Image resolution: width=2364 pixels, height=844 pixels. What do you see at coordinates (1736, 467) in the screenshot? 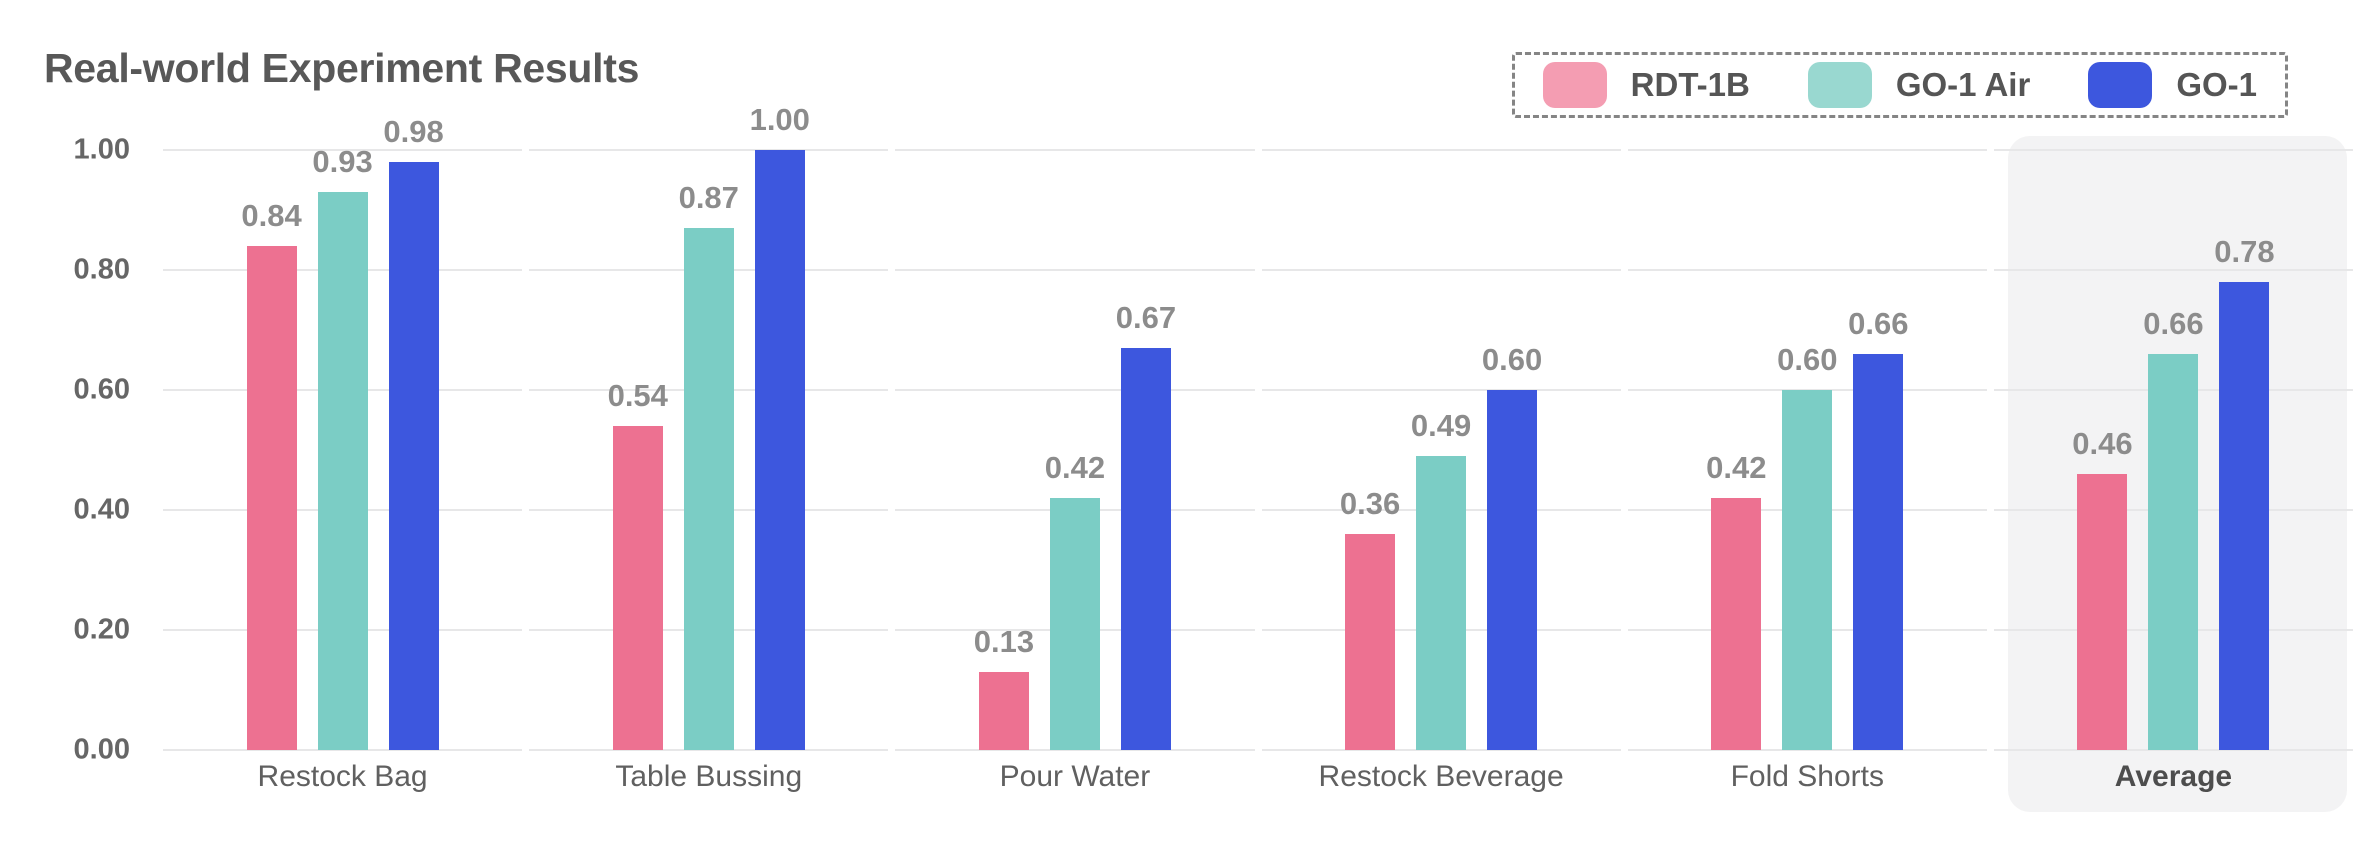
I see `bar-value-label: 0.42` at bounding box center [1736, 467].